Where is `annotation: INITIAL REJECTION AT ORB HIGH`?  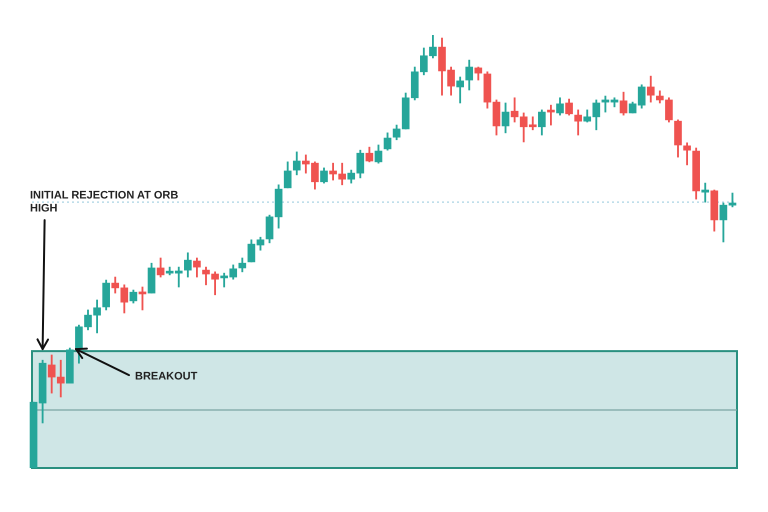 annotation: INITIAL REJECTION AT ORB HIGH is located at coordinates (104, 202).